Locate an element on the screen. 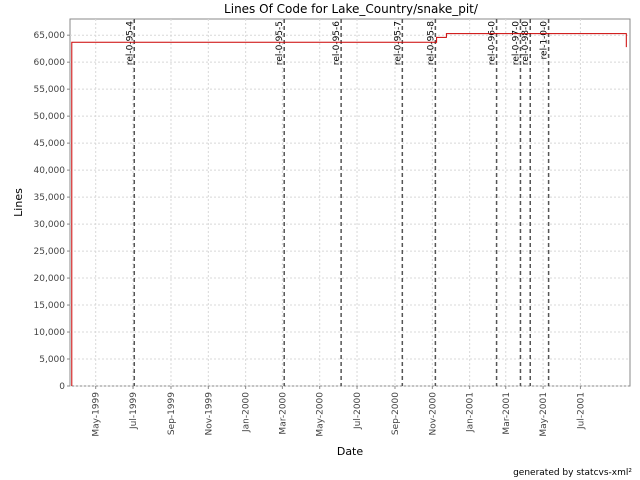 This screenshot has height=480, width=640. y-tick-label: 35,000 is located at coordinates (50, 198).